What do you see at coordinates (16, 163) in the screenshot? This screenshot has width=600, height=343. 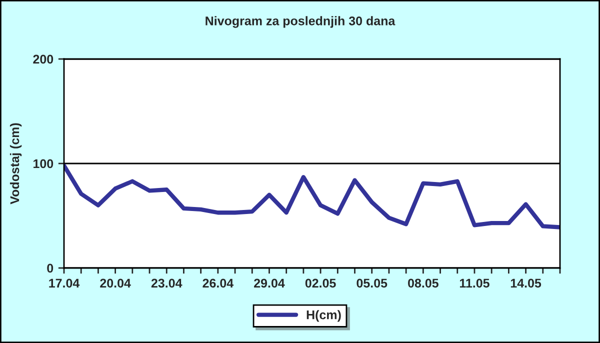 I see `y-axis-title: Vodostaj (cm)` at bounding box center [16, 163].